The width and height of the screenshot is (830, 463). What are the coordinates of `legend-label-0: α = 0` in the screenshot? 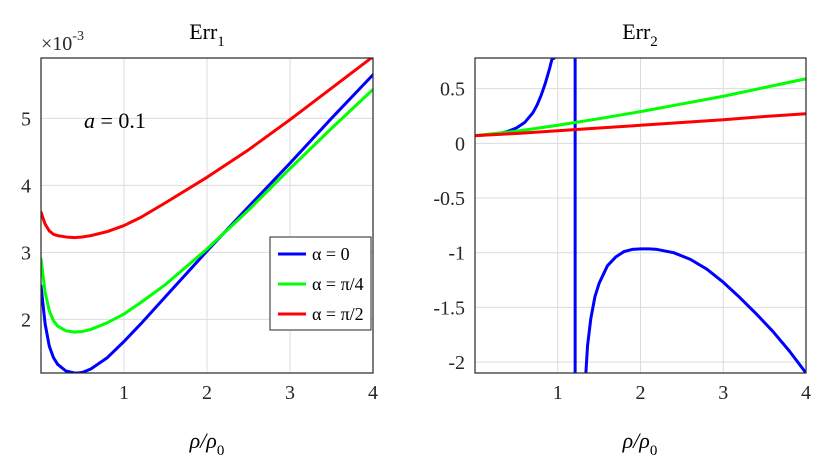 It's located at (331, 254).